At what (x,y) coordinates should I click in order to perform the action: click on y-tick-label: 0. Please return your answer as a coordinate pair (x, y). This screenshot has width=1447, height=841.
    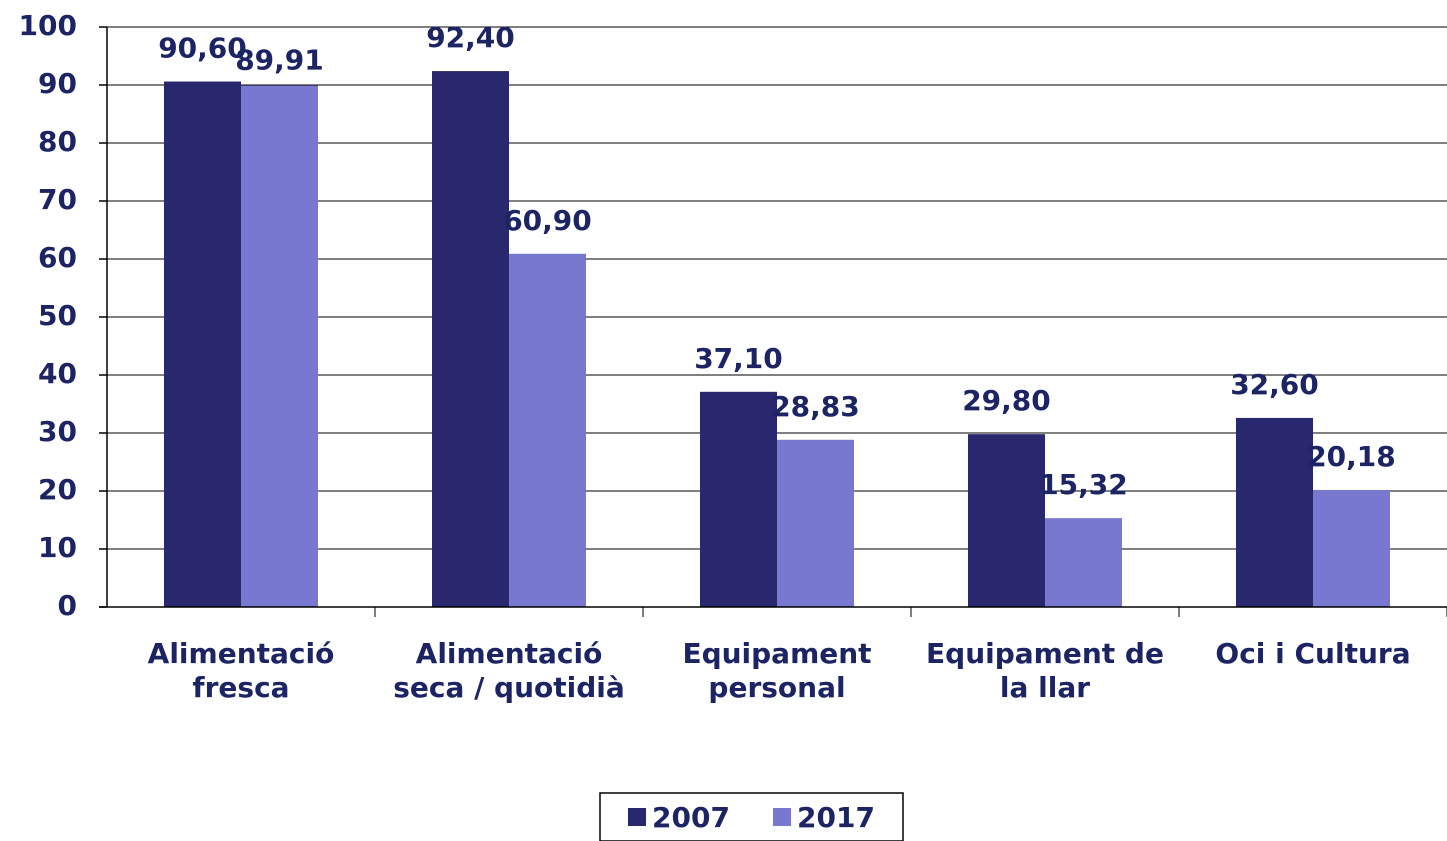
    Looking at the image, I should click on (67, 605).